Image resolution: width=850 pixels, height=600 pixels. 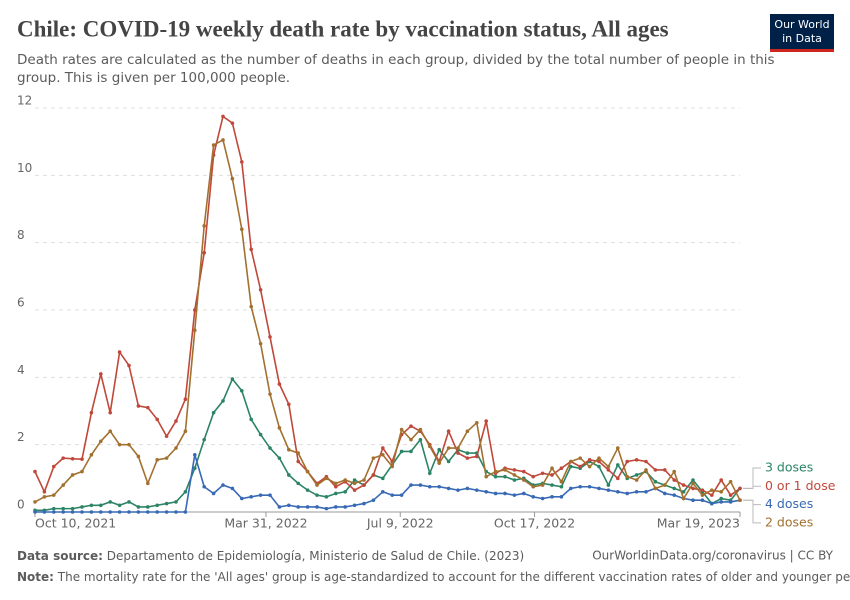 I want to click on y-tick-label: 0, so click(x=21, y=505).